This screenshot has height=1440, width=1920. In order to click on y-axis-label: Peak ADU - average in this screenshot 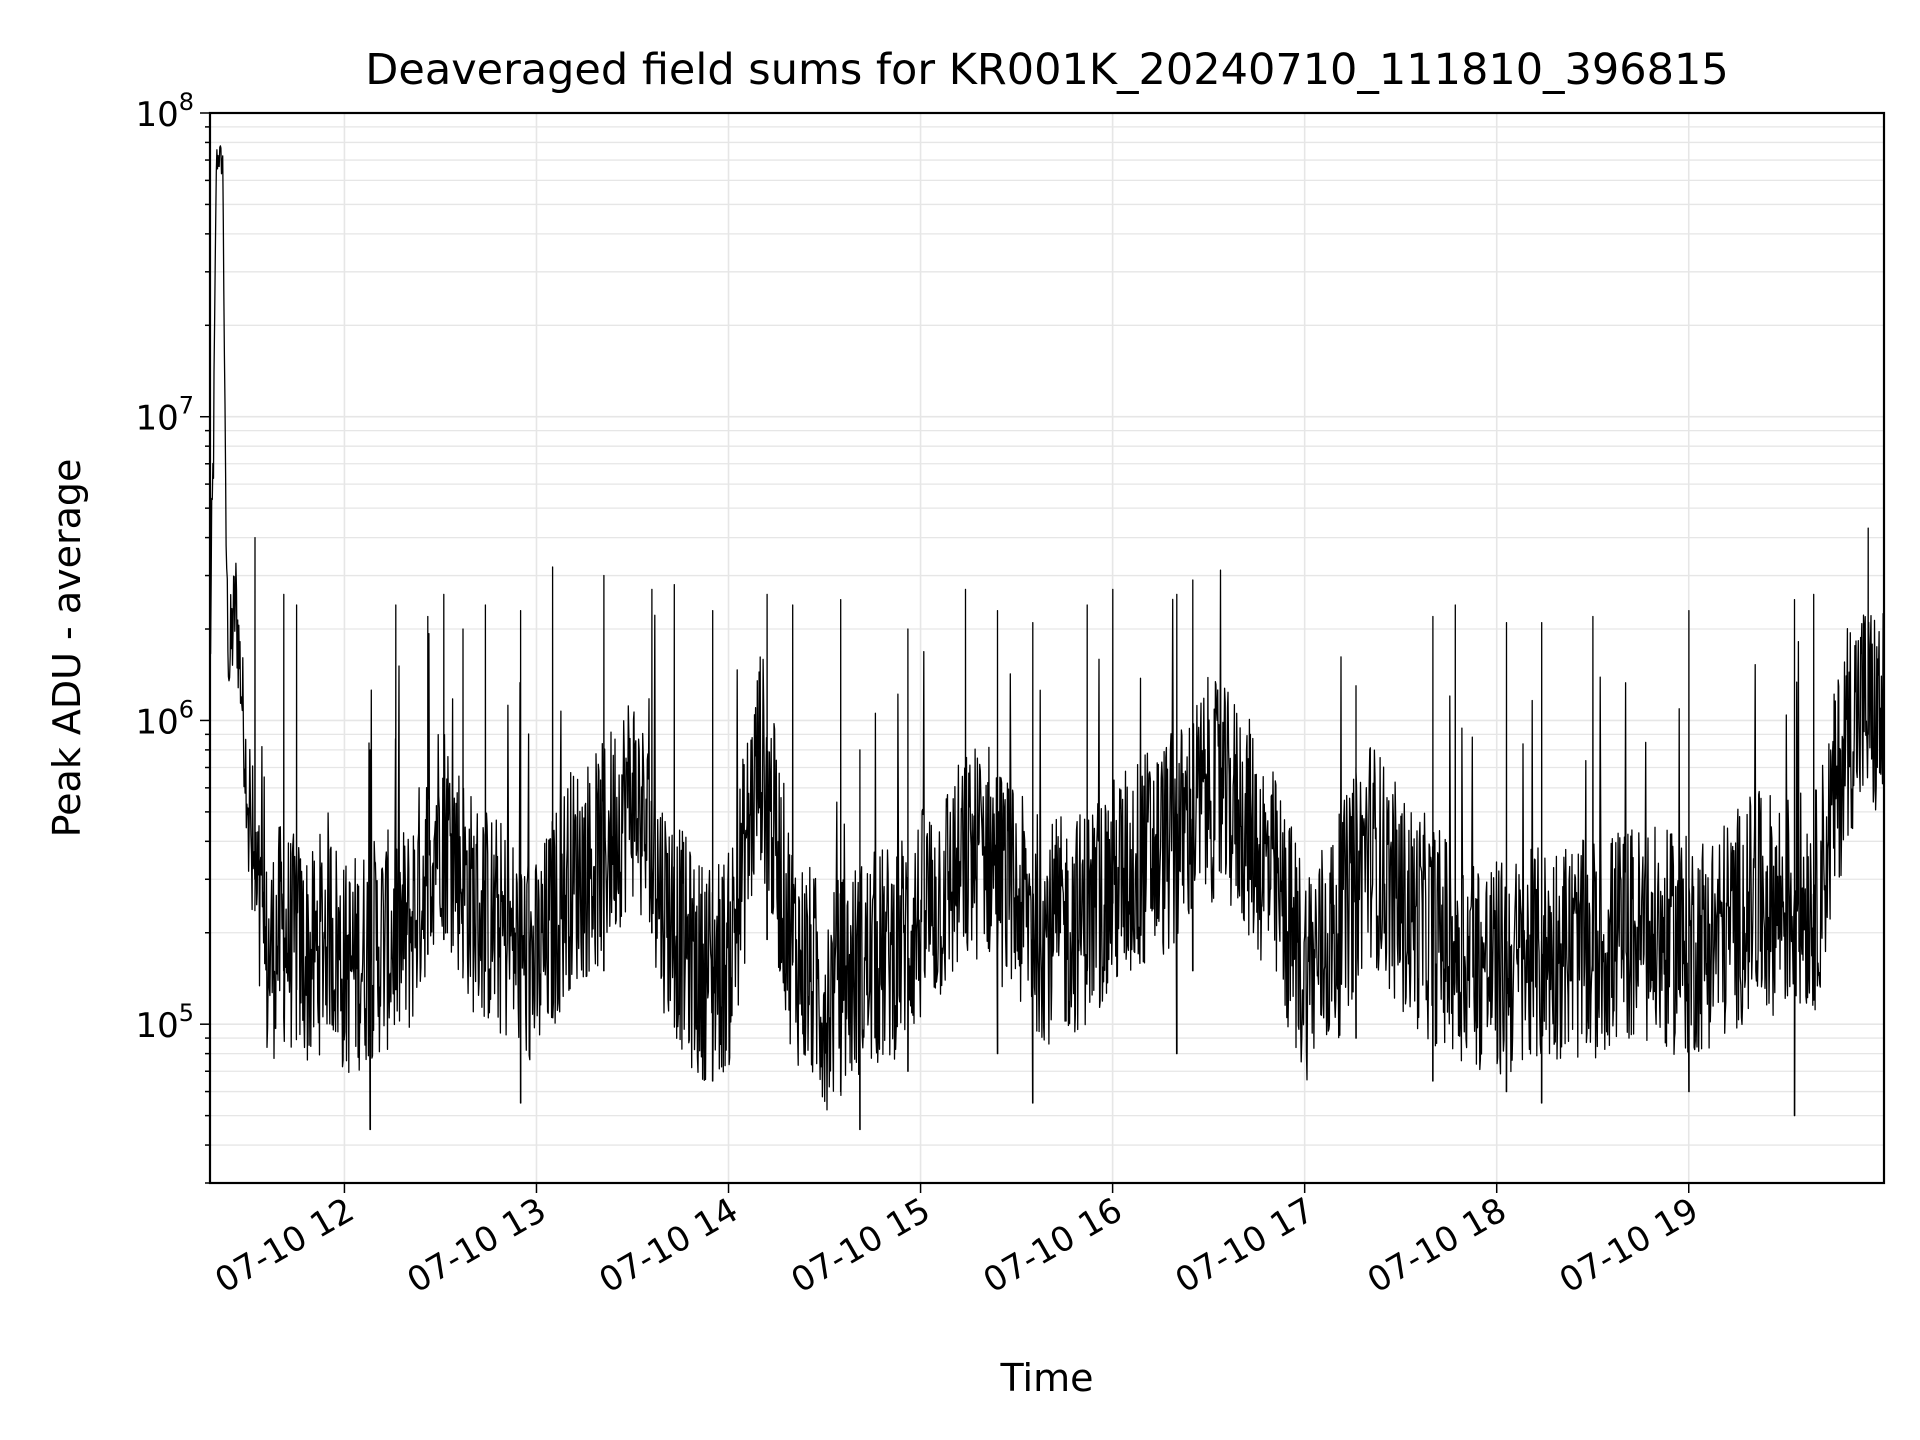, I will do `click(67, 648)`.